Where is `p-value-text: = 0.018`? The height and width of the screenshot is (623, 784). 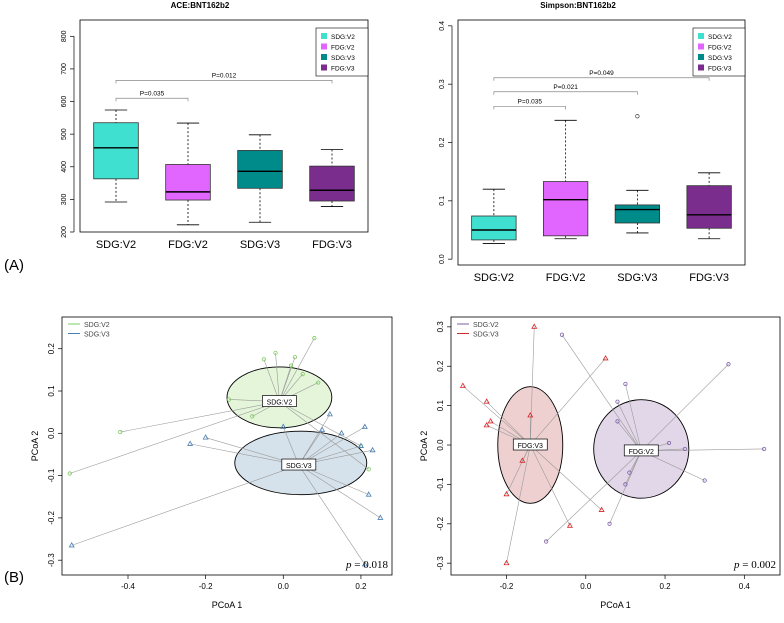 p-value-text: = 0.018 is located at coordinates (371, 565).